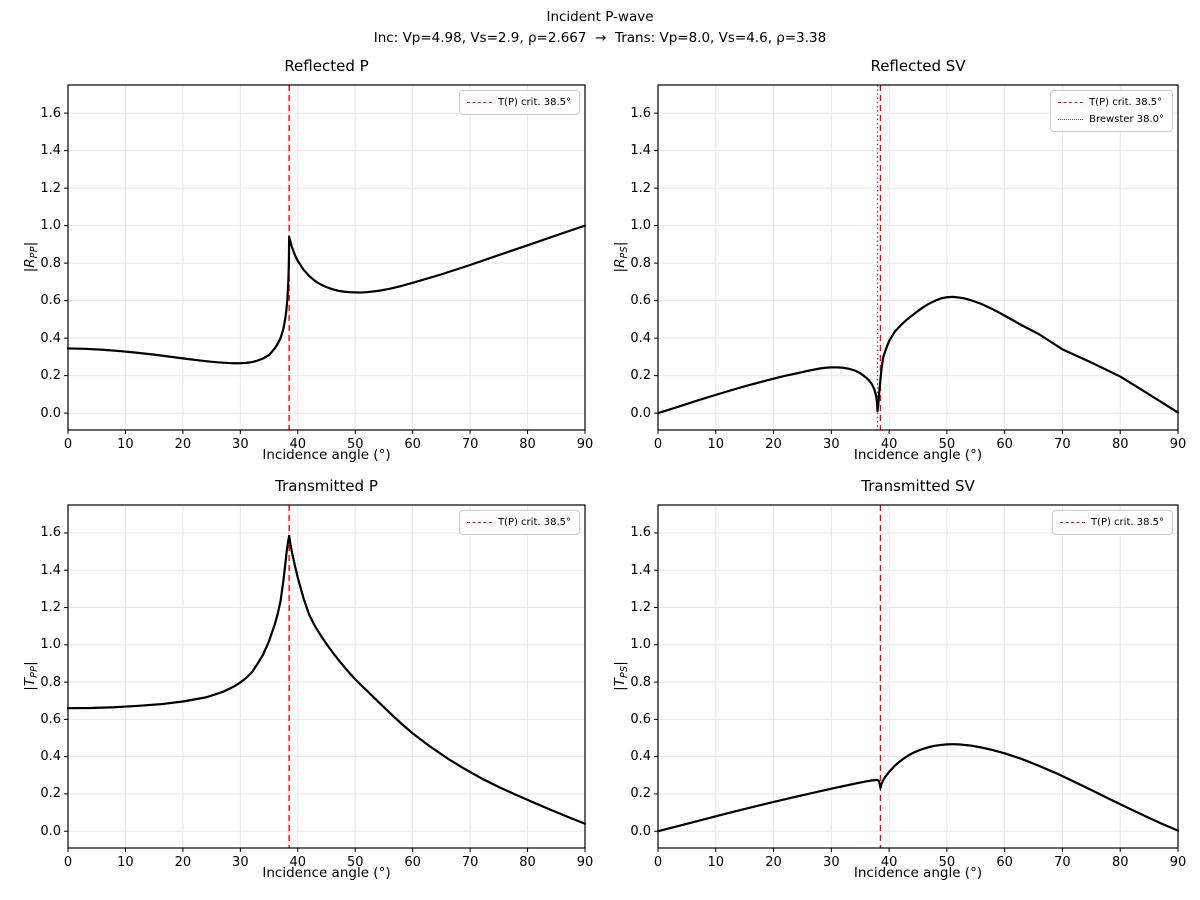  I want to click on suptitle-line-1: Incident P-wave, so click(600, 17).